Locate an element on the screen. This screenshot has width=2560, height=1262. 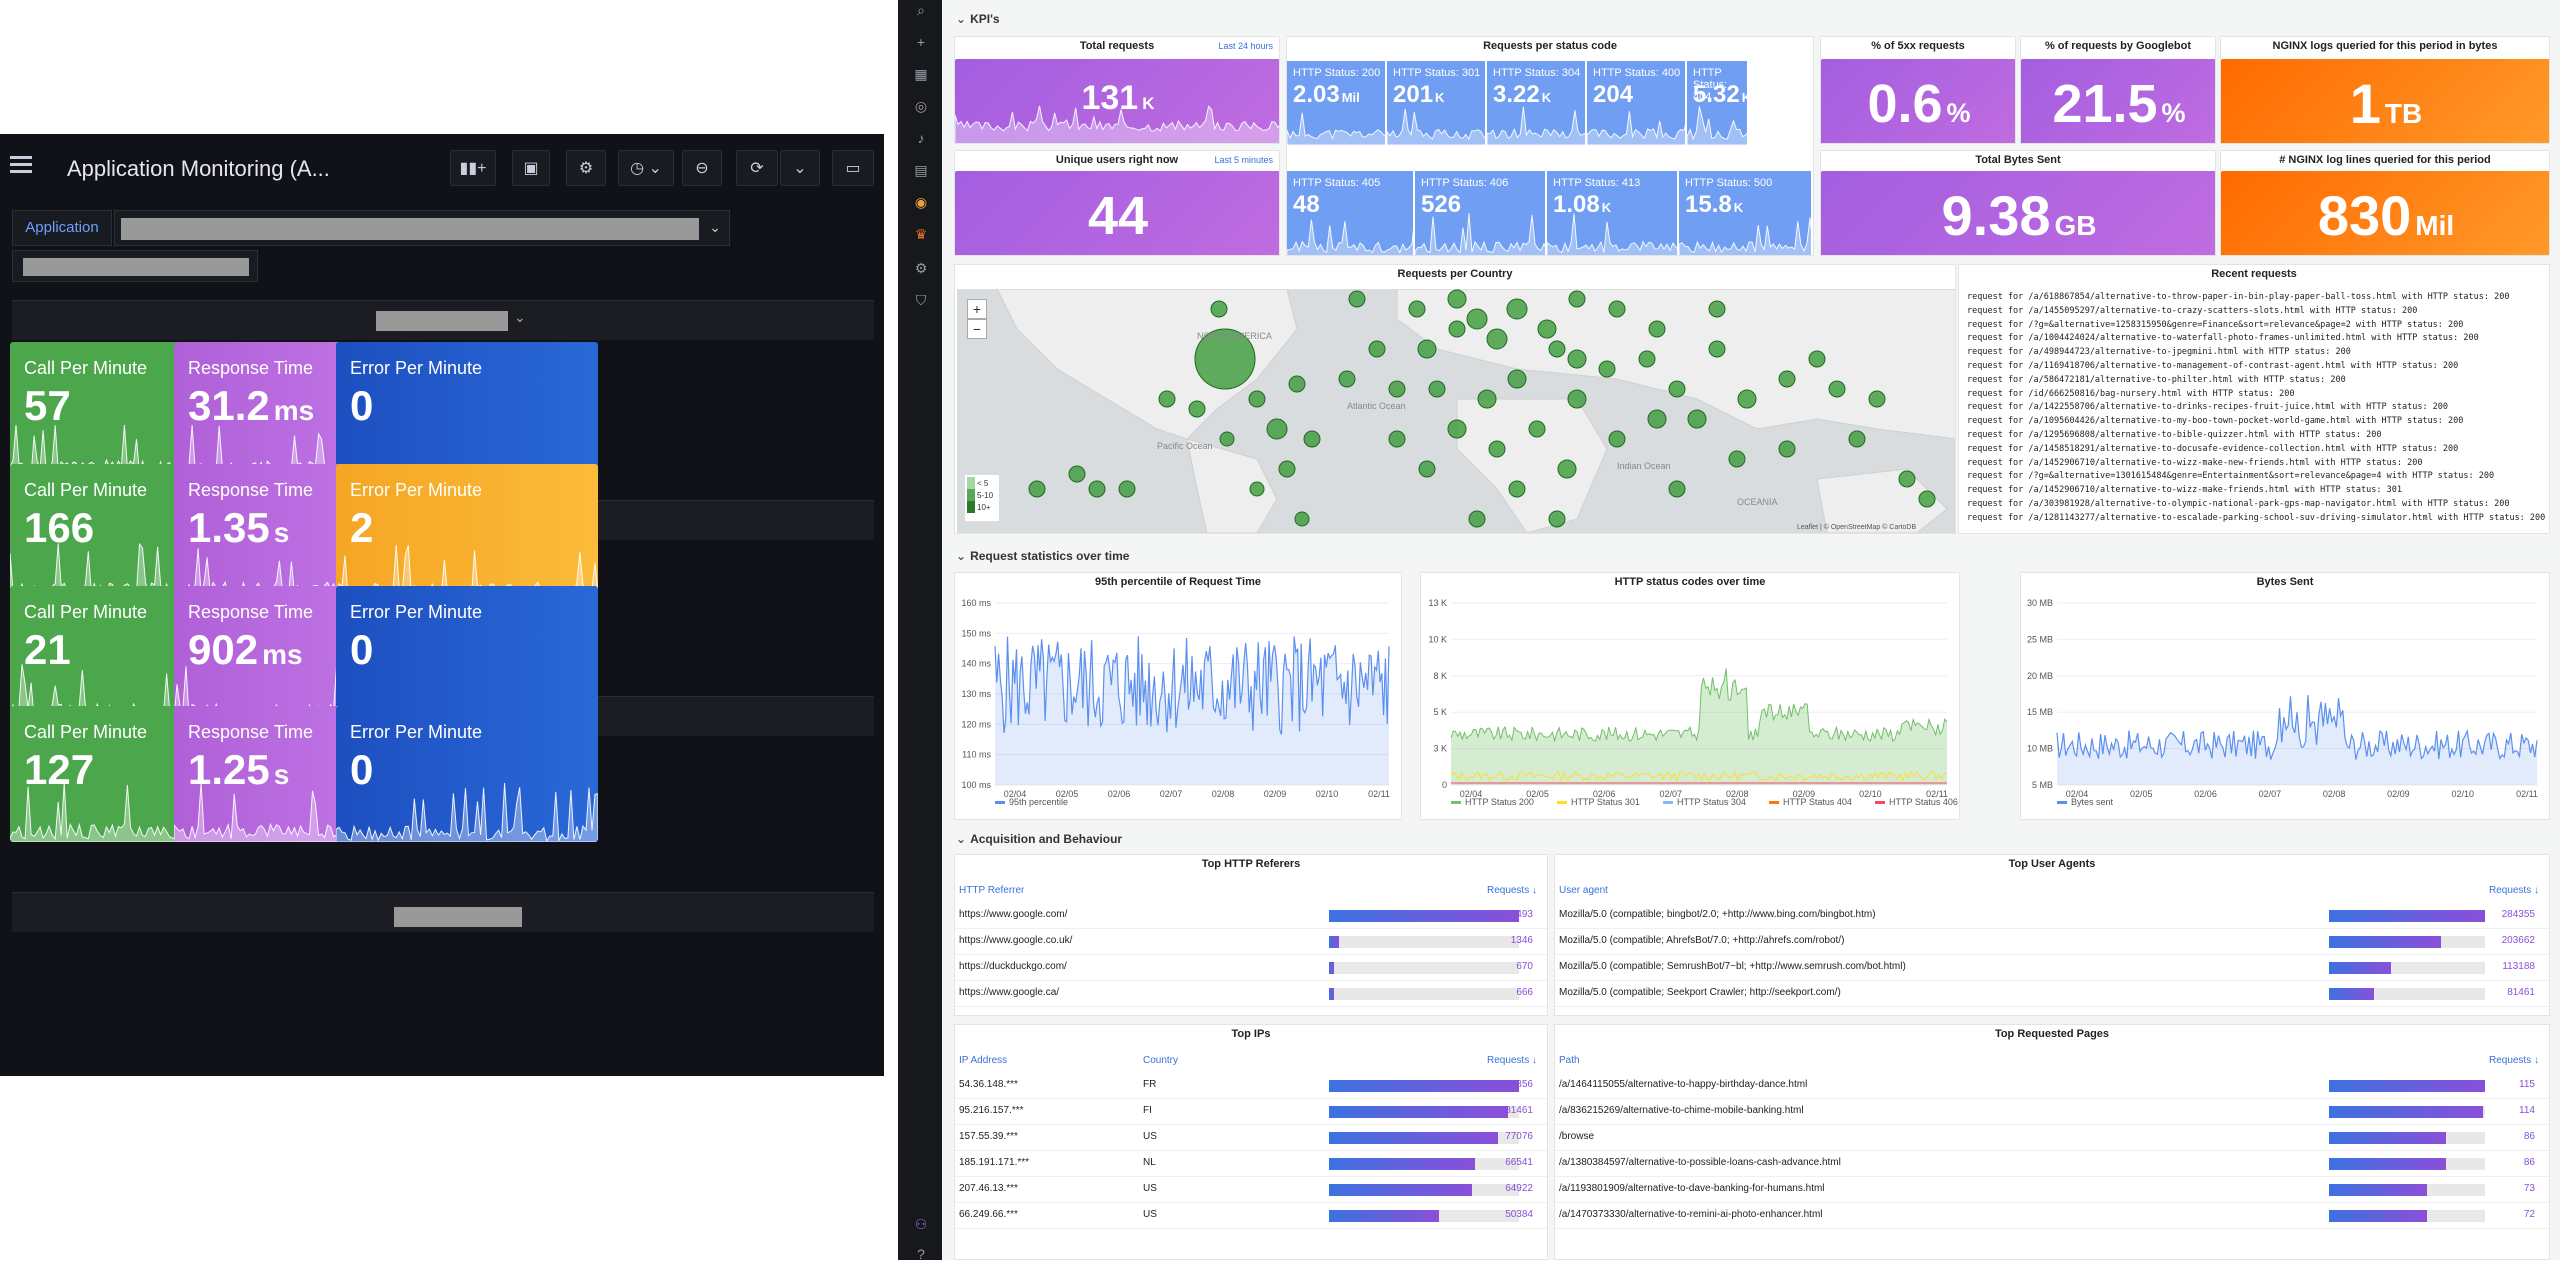
status-box: HTTP Status: 400 204 is located at coordinates (1636, 103).